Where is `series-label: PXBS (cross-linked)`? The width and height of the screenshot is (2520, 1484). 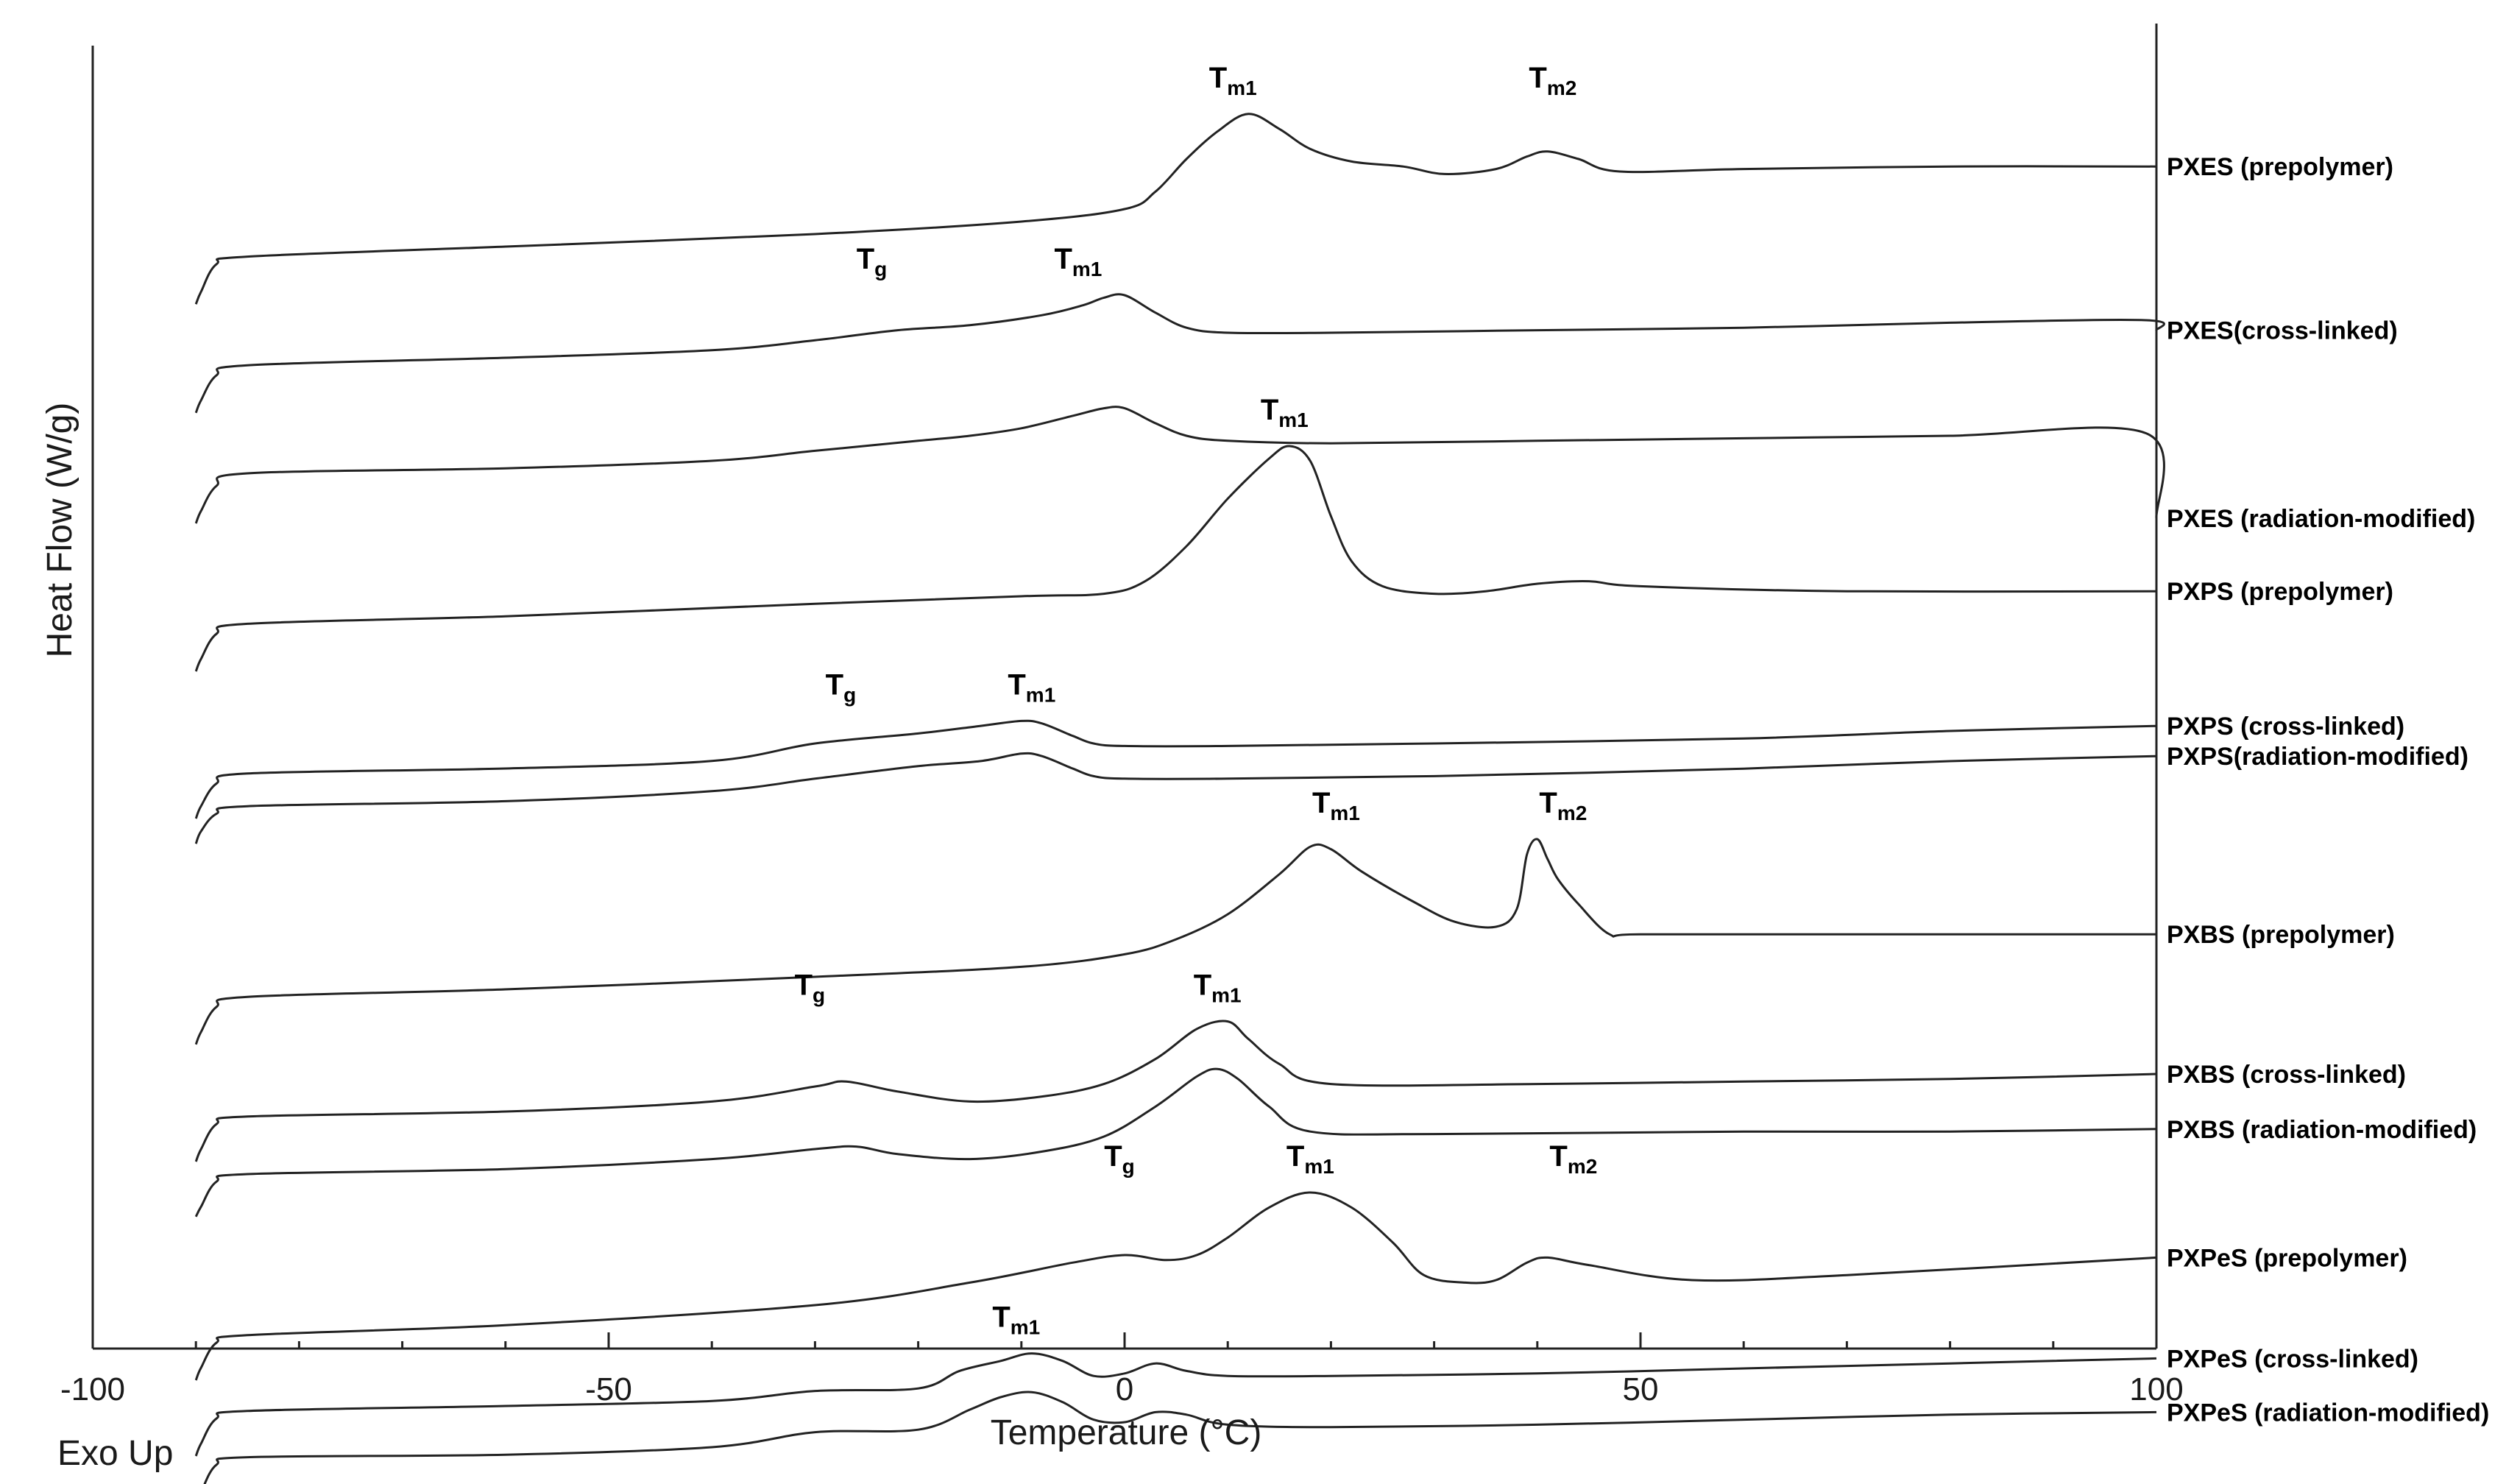 series-label: PXBS (cross-linked) is located at coordinates (2287, 1075).